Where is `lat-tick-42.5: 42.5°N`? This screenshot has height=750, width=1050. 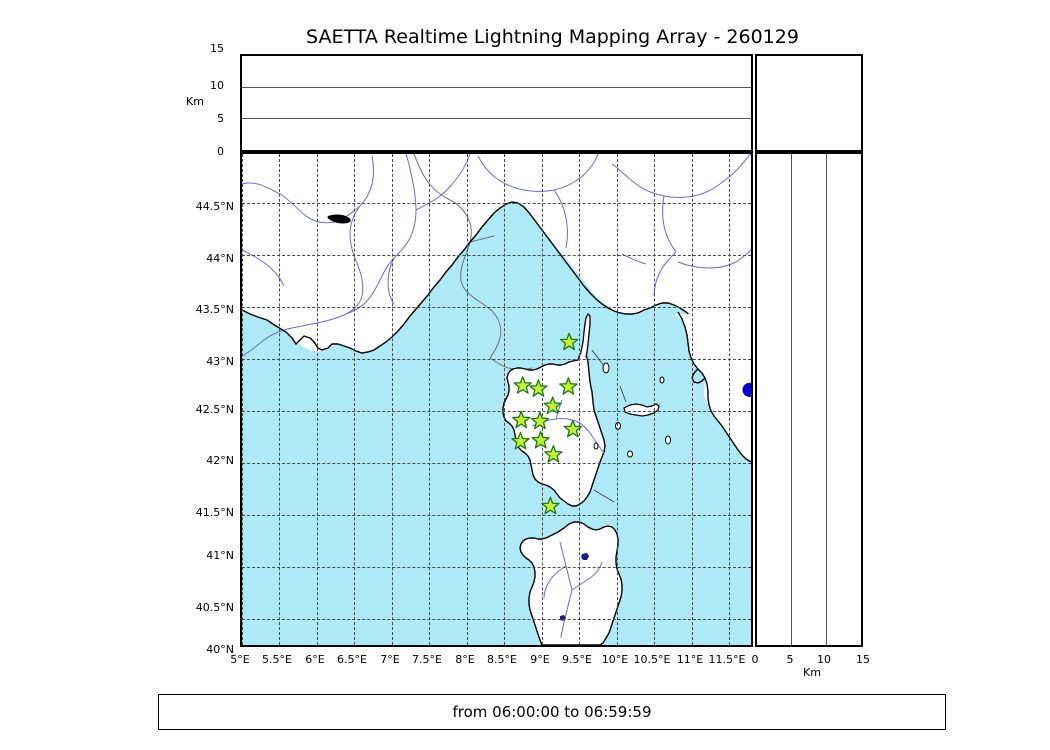
lat-tick-42.5: 42.5°N is located at coordinates (214, 409).